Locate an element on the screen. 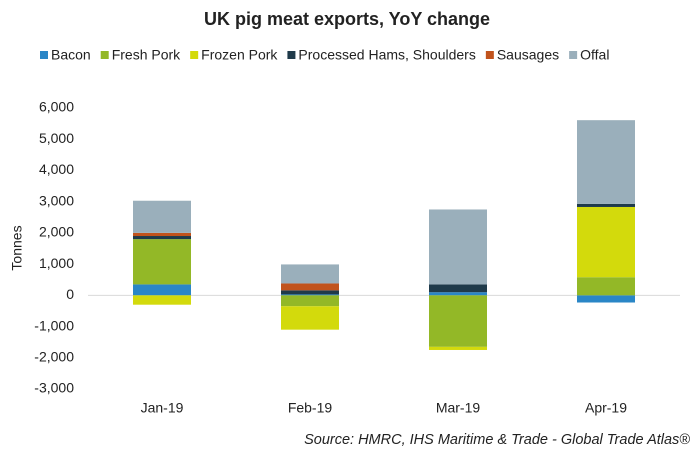  legend-label: Processed Hams, Shoulders is located at coordinates (386, 55).